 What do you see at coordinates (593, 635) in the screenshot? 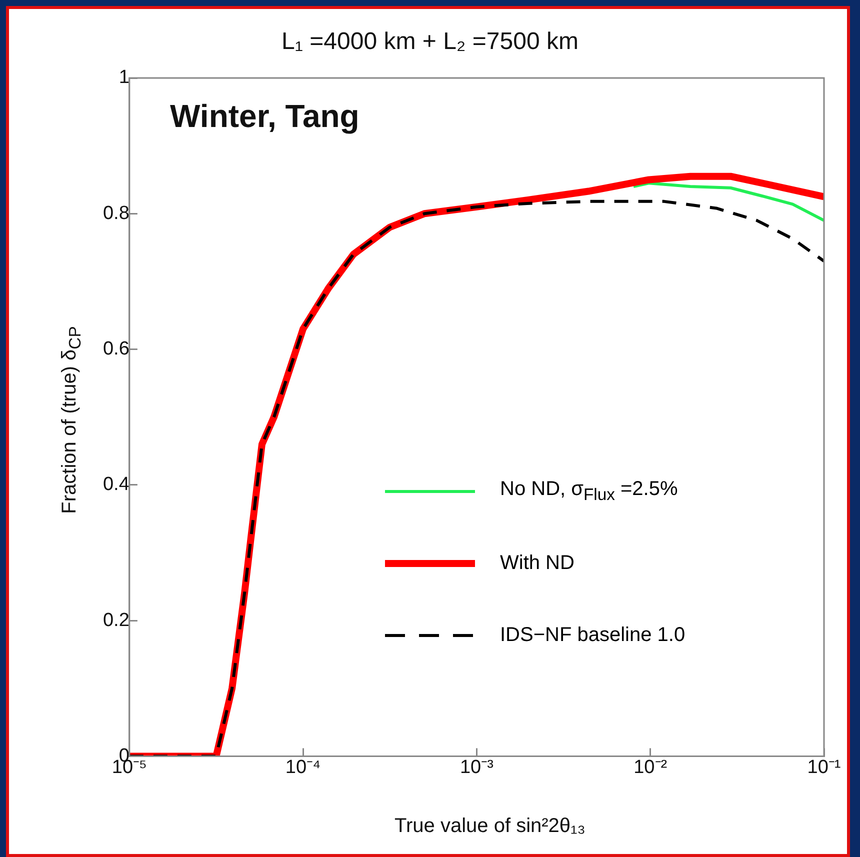
I see `legend-label: IDS−NF baseline 1.0` at bounding box center [593, 635].